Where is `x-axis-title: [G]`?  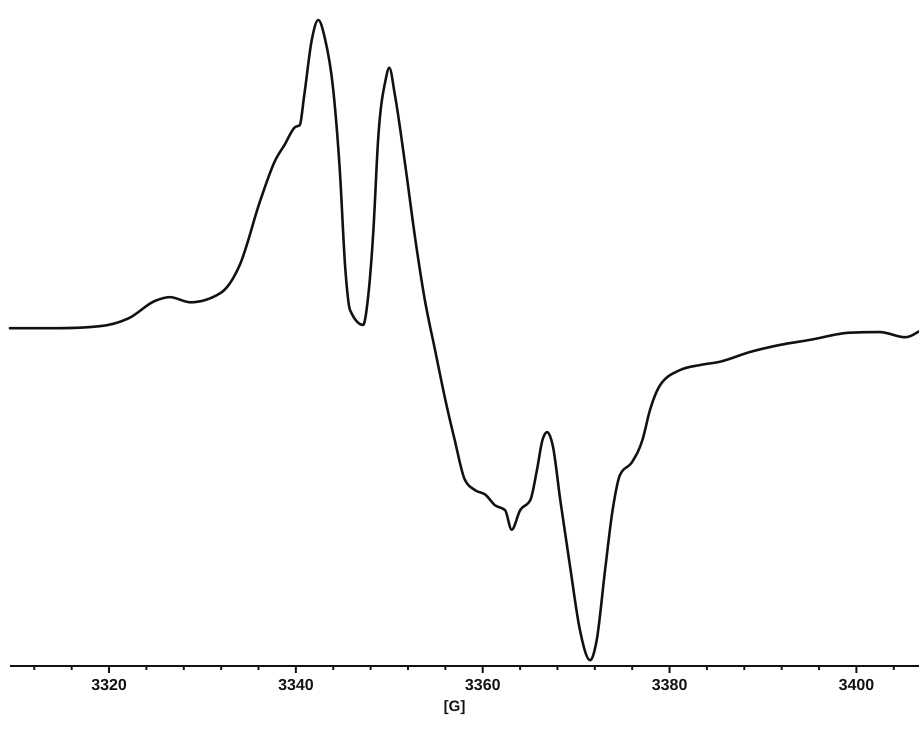 x-axis-title: [G] is located at coordinates (455, 706).